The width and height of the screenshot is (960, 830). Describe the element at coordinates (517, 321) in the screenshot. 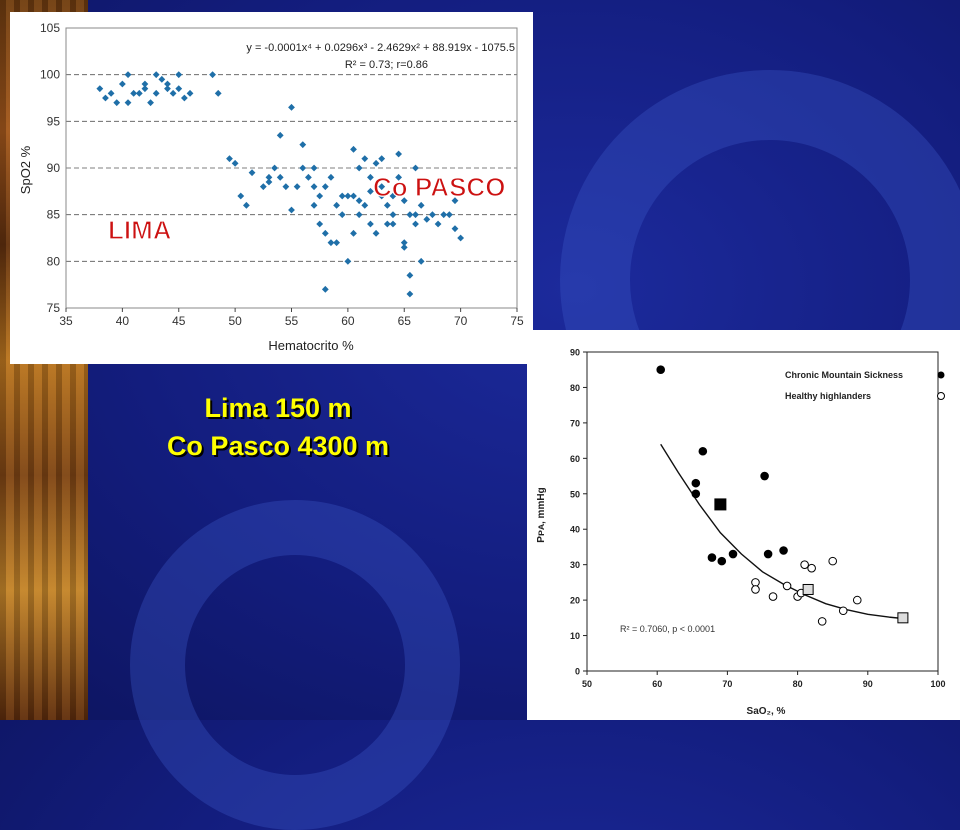

I see `x-tick-label: 75` at that location.